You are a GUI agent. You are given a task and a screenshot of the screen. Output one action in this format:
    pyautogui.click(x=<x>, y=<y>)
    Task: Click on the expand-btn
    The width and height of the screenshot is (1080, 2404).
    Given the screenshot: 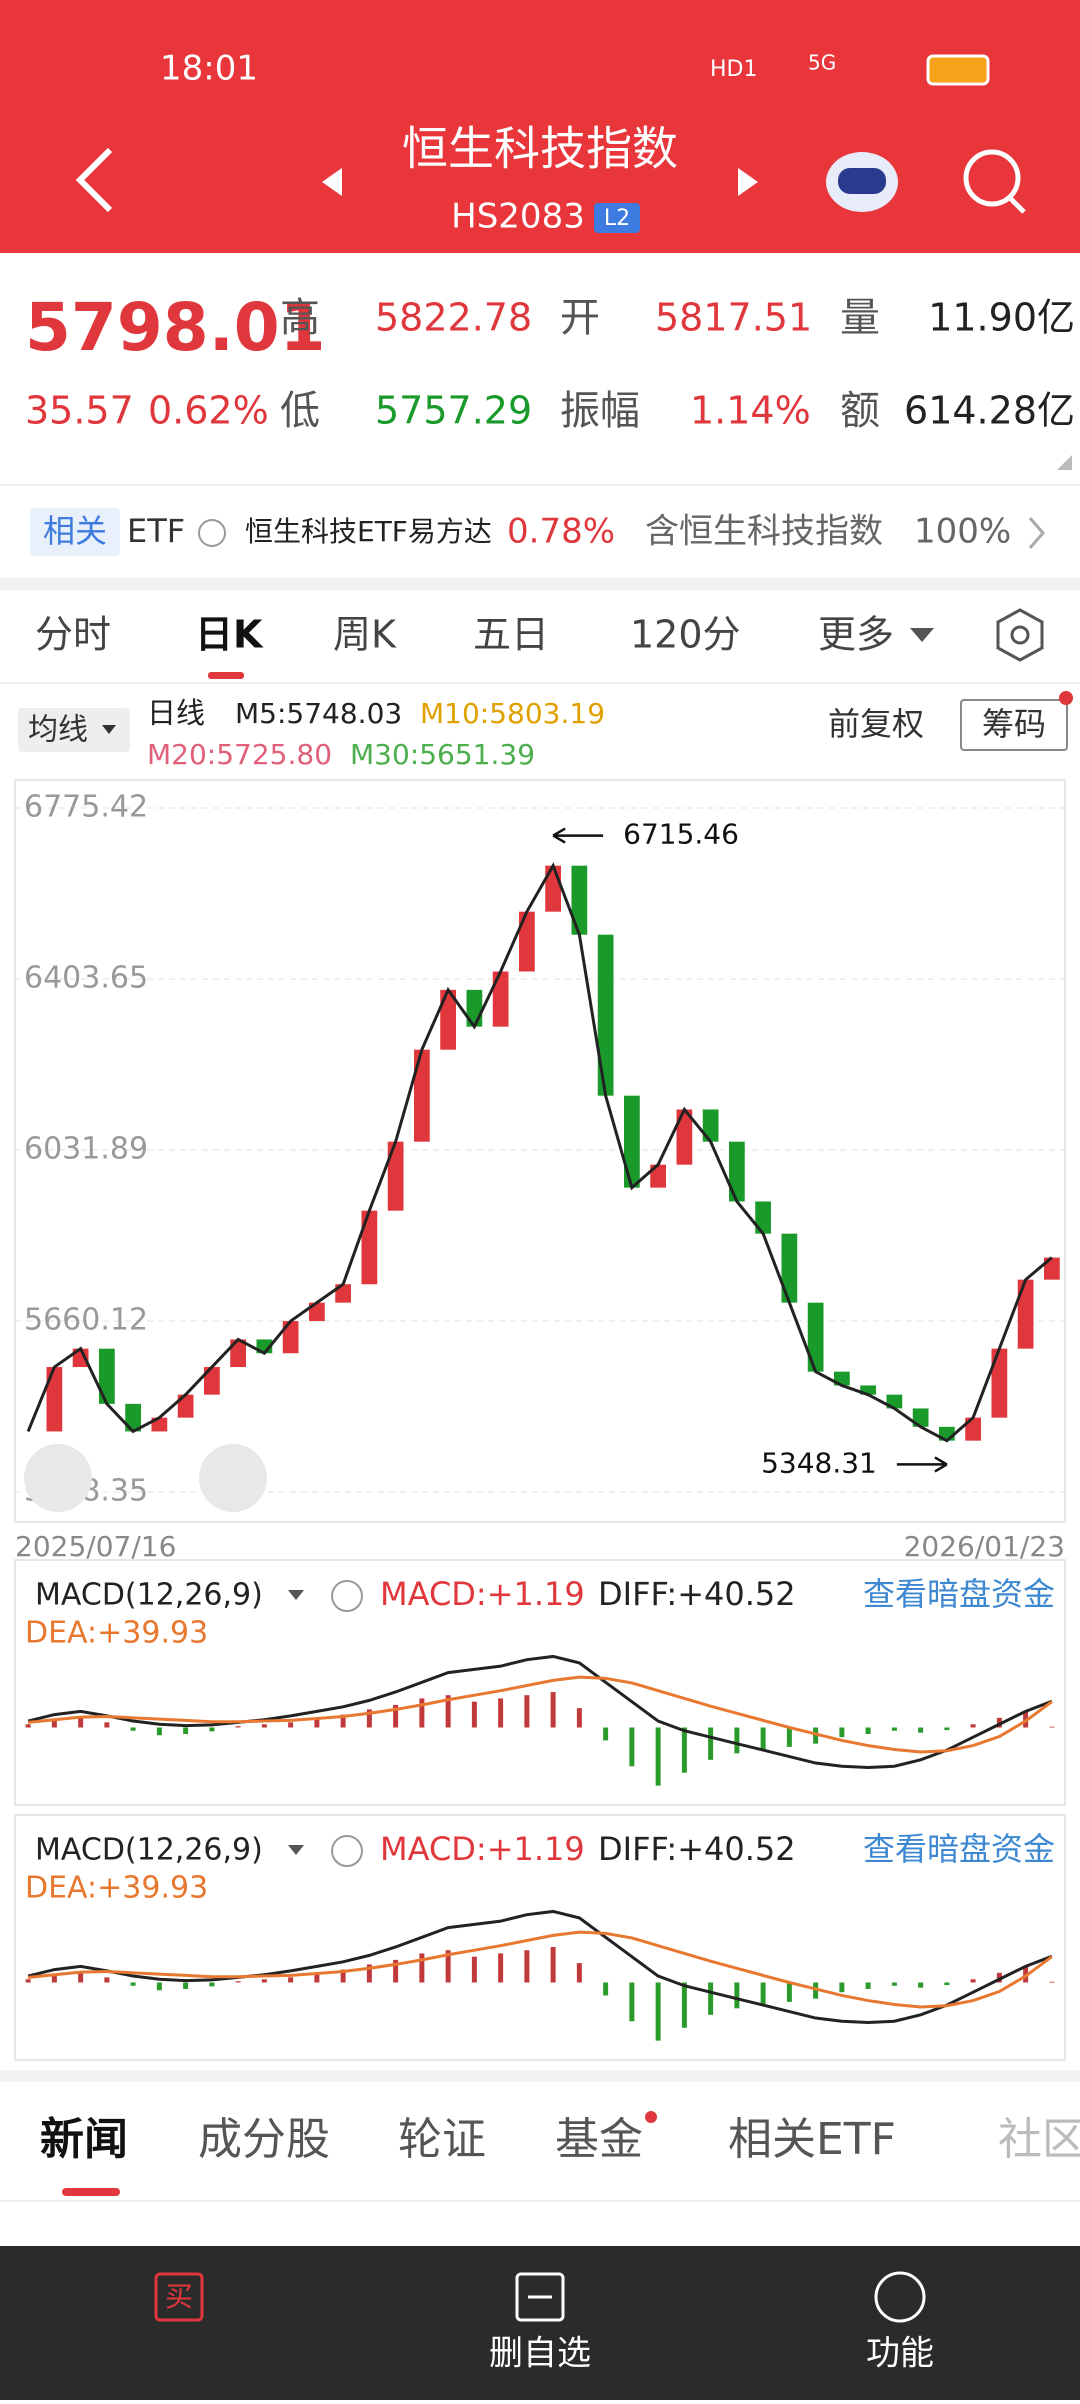 What is the action you would take?
    pyautogui.click(x=58, y=1478)
    